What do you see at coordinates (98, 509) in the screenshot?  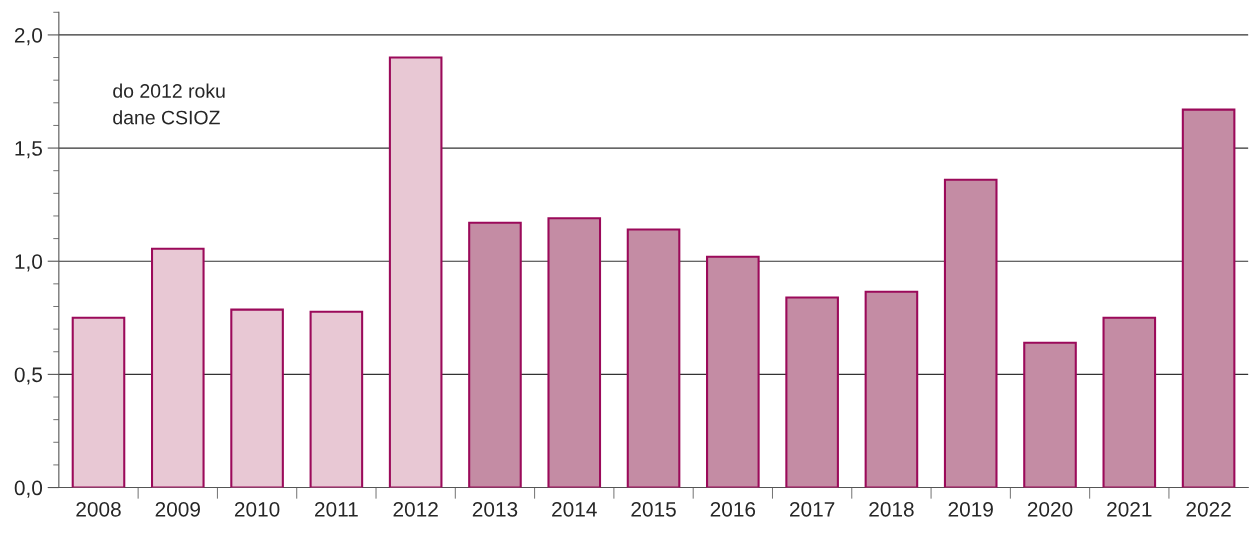 I see `x-tick-label: 2008` at bounding box center [98, 509].